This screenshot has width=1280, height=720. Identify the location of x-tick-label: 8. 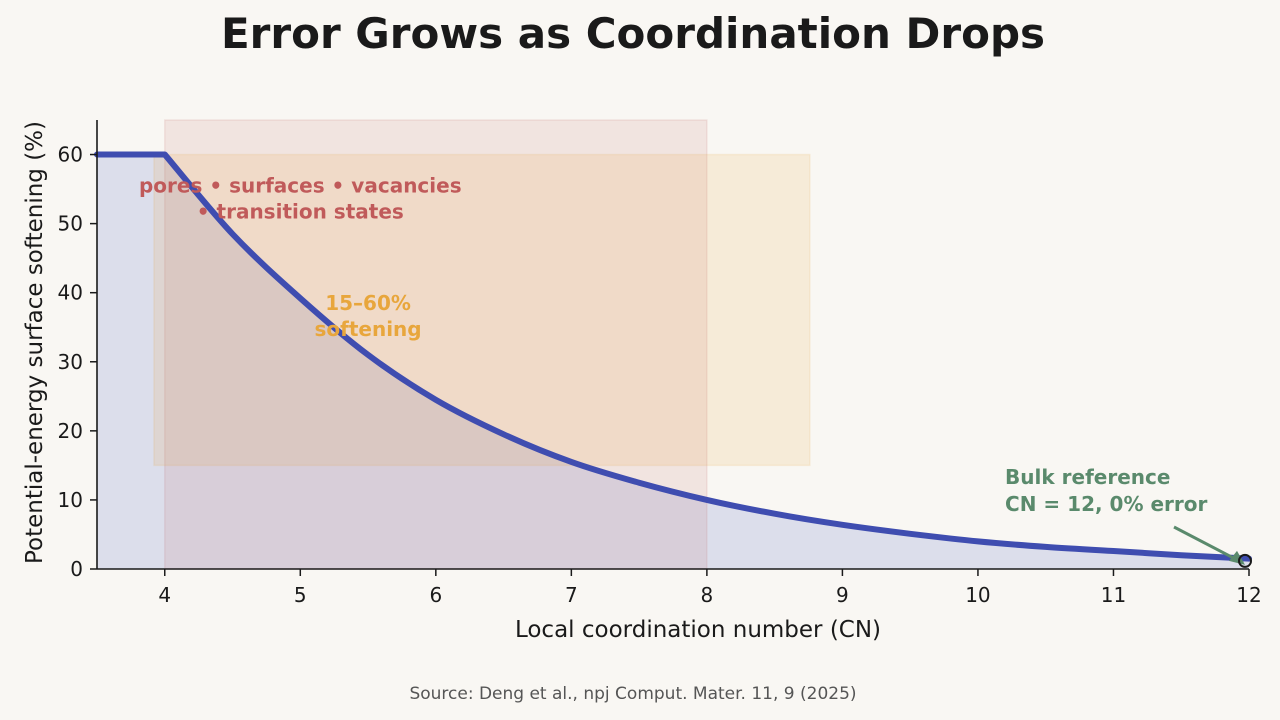
(707, 595).